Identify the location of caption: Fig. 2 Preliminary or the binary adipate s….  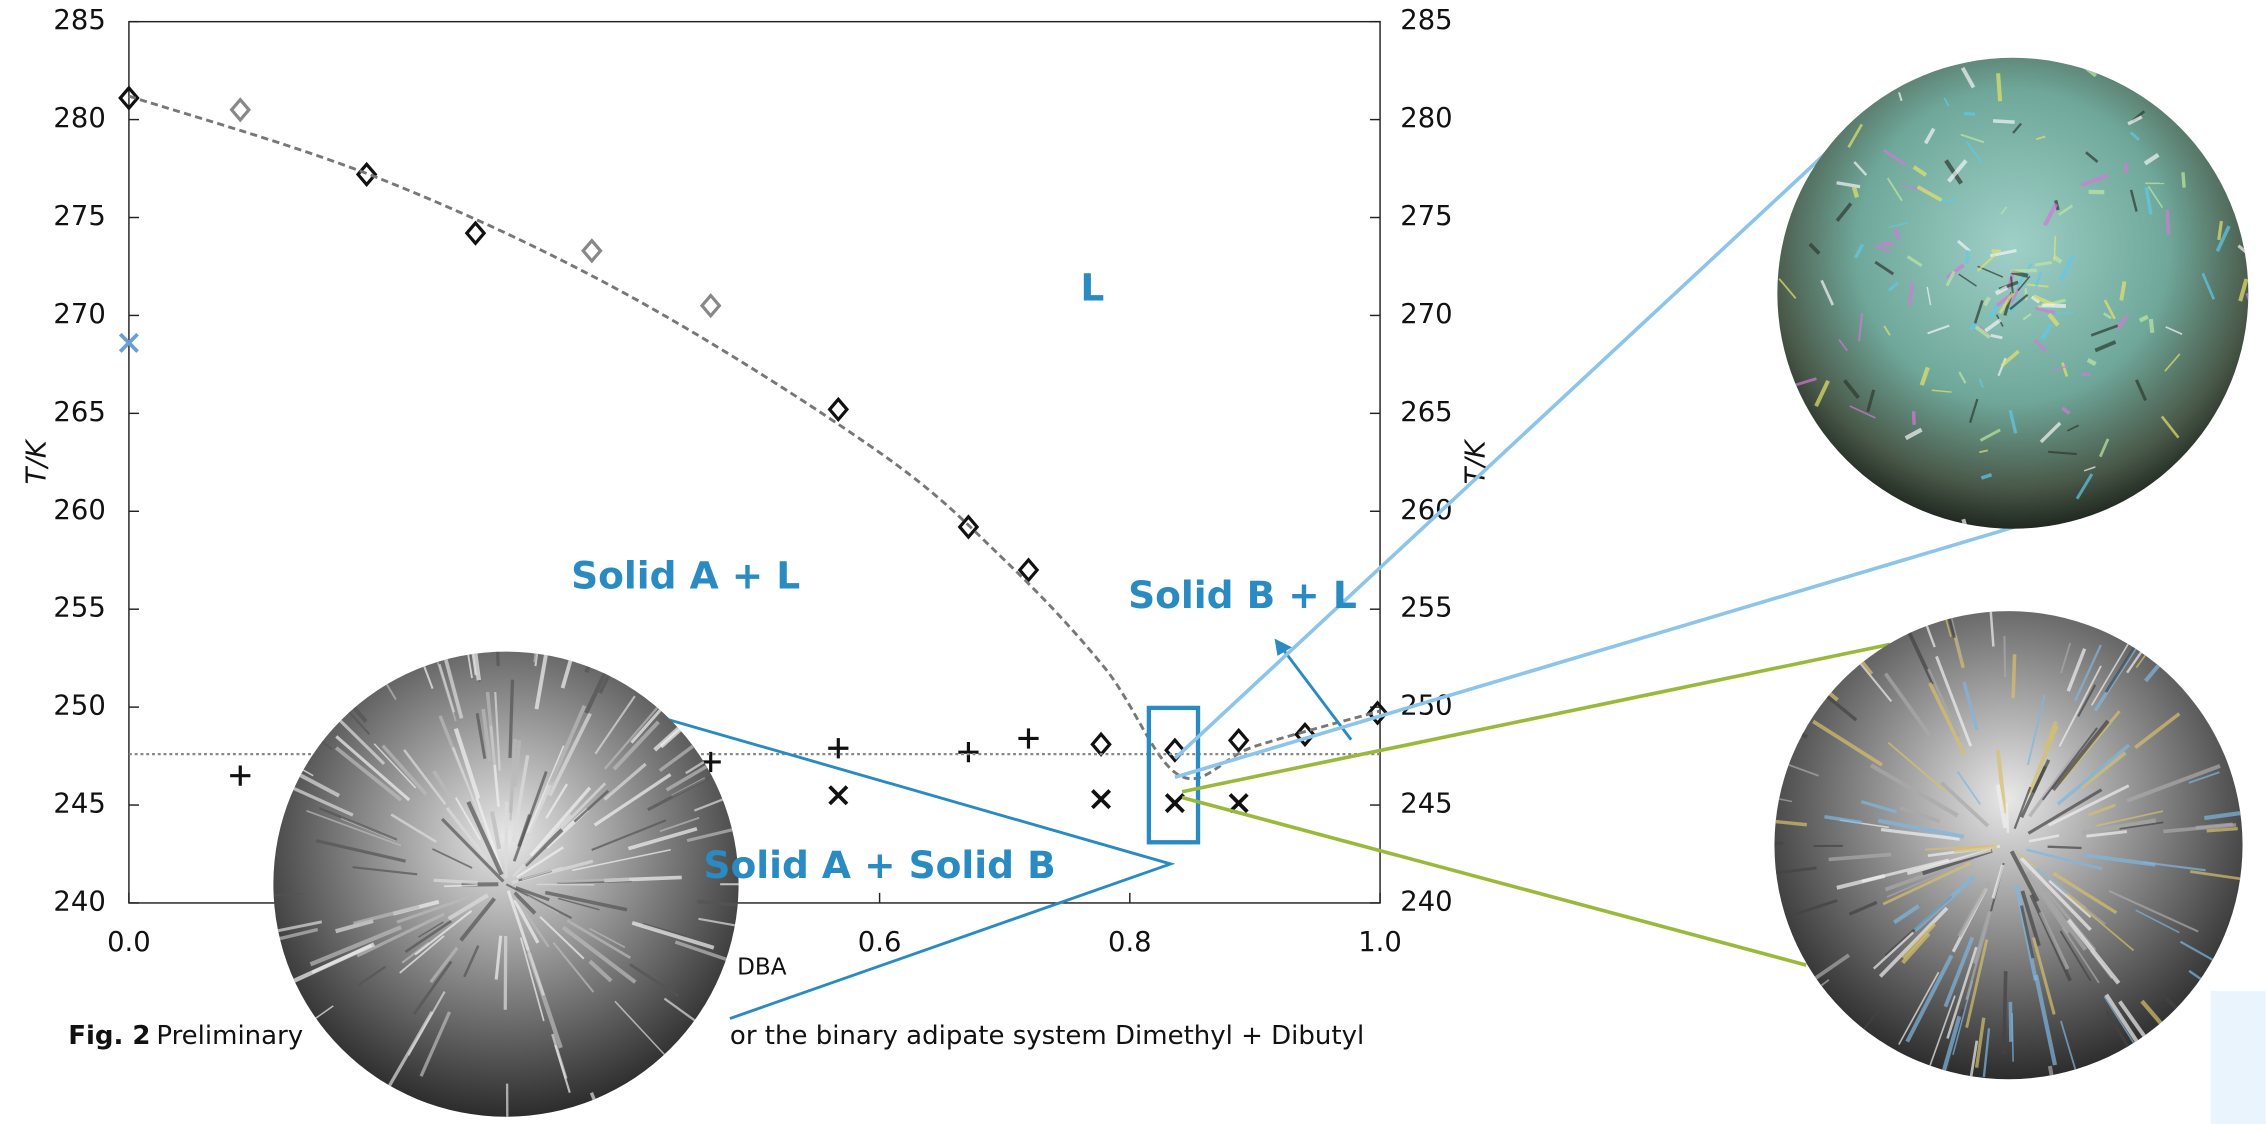
(716, 1035).